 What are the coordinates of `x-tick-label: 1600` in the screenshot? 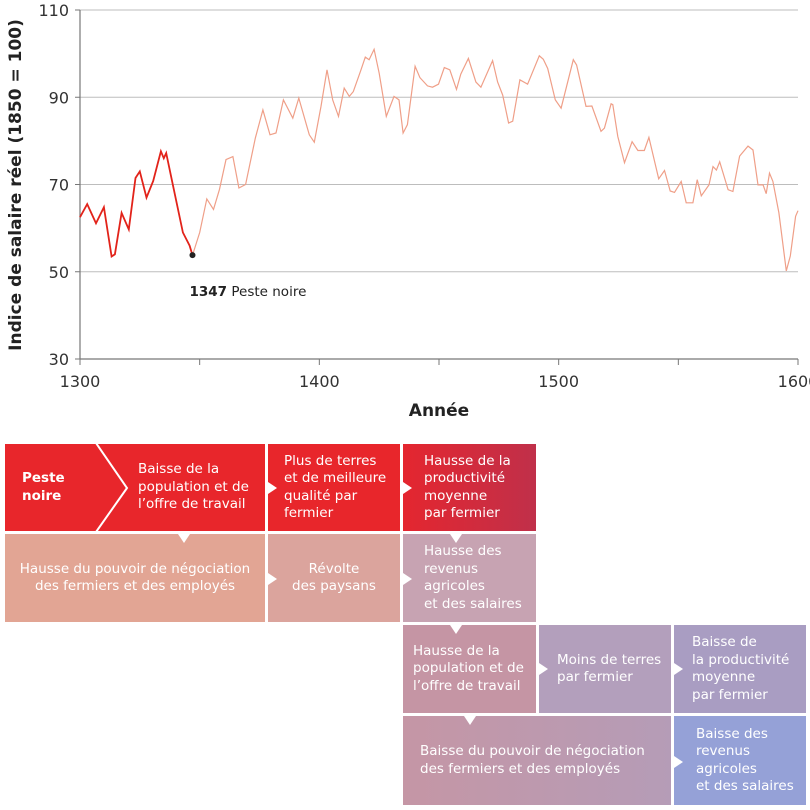 It's located at (794, 381).